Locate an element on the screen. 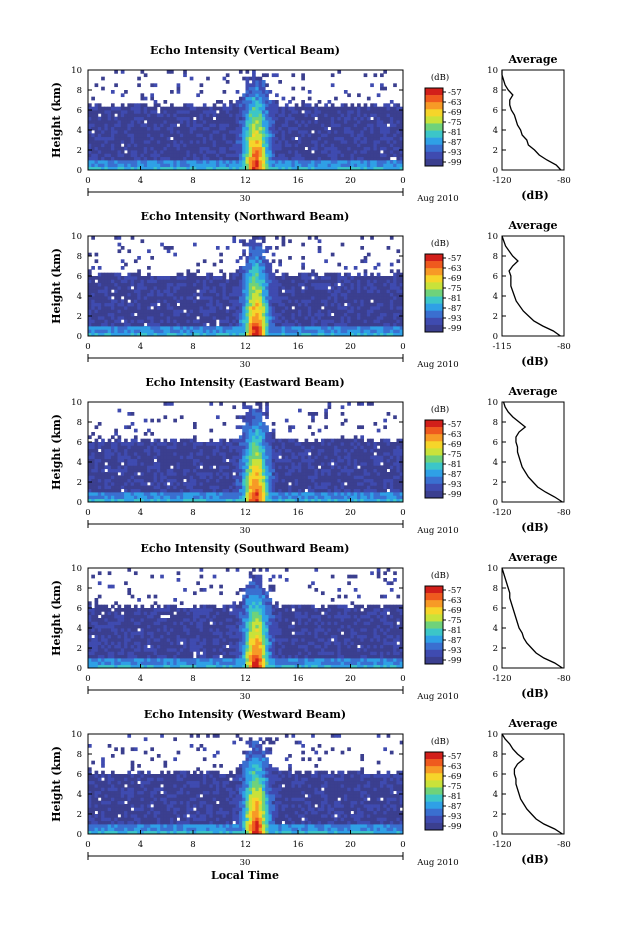 This screenshot has height=929, width=617. profile-x-tick-label: -115 is located at coordinates (501, 347).